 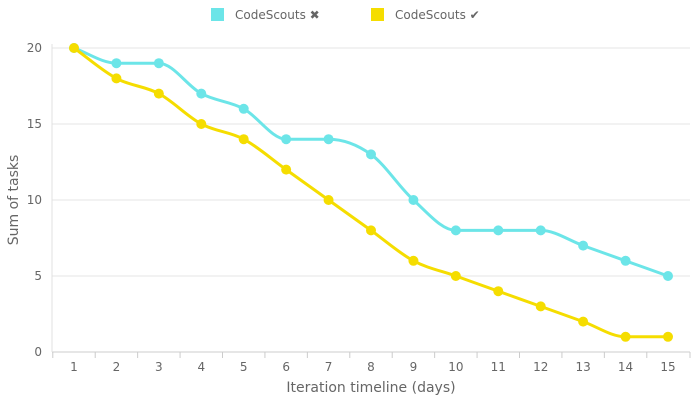 What do you see at coordinates (371, 367) in the screenshot?
I see `x-tick-label: 8` at bounding box center [371, 367].